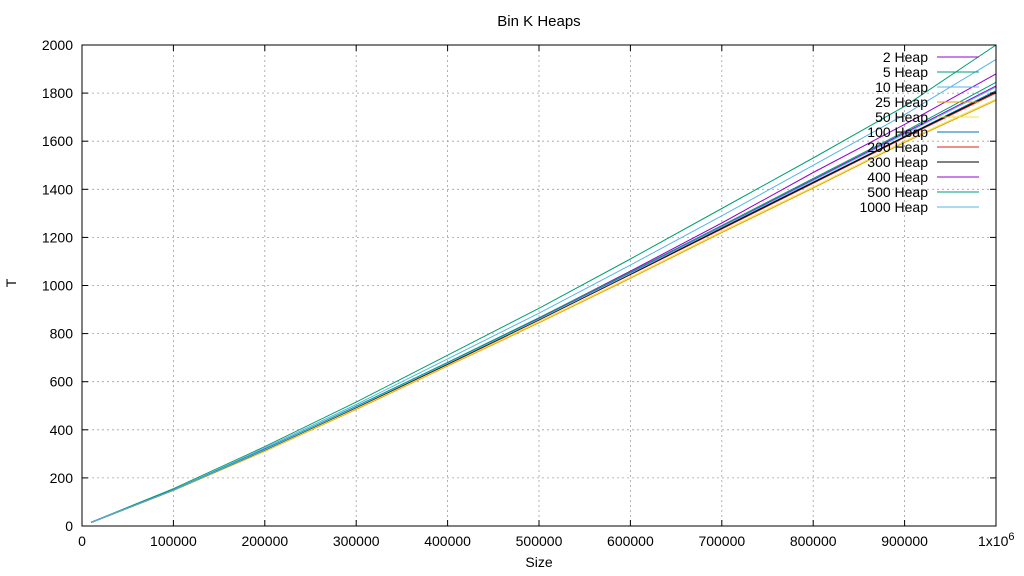 Image resolution: width=1024 pixels, height=576 pixels. What do you see at coordinates (173, 541) in the screenshot?
I see `x-tick-label: 100000` at bounding box center [173, 541].